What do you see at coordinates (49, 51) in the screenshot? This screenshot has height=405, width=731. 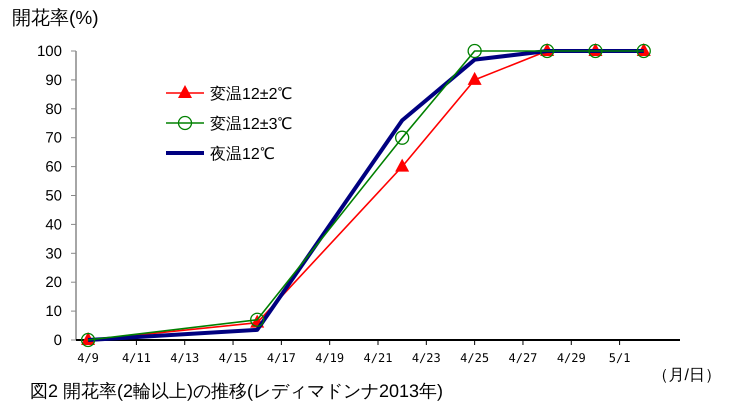 I see `y-tick-label: 100` at bounding box center [49, 51].